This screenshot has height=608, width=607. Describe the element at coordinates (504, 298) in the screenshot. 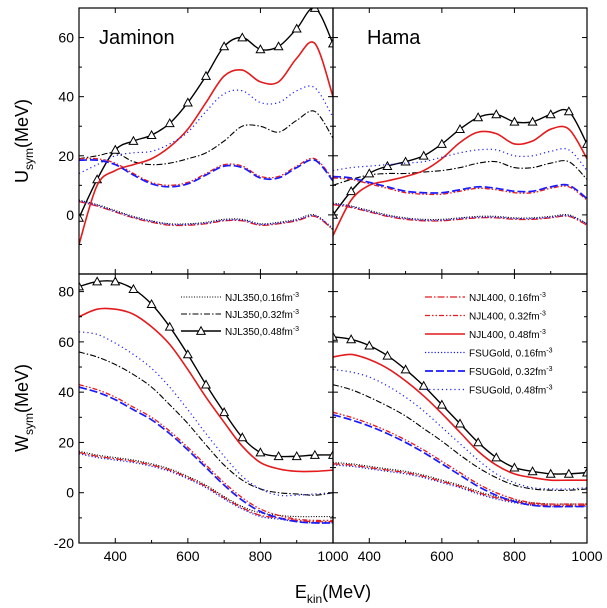

I see `legend-label-text: NJL400, 0.16fm` at that location.